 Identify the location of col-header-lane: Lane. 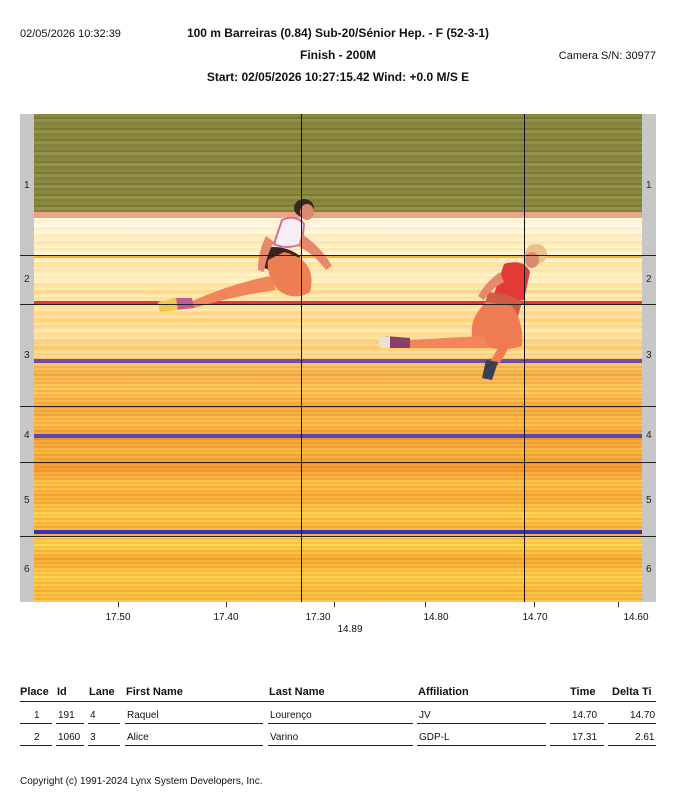
(102, 692).